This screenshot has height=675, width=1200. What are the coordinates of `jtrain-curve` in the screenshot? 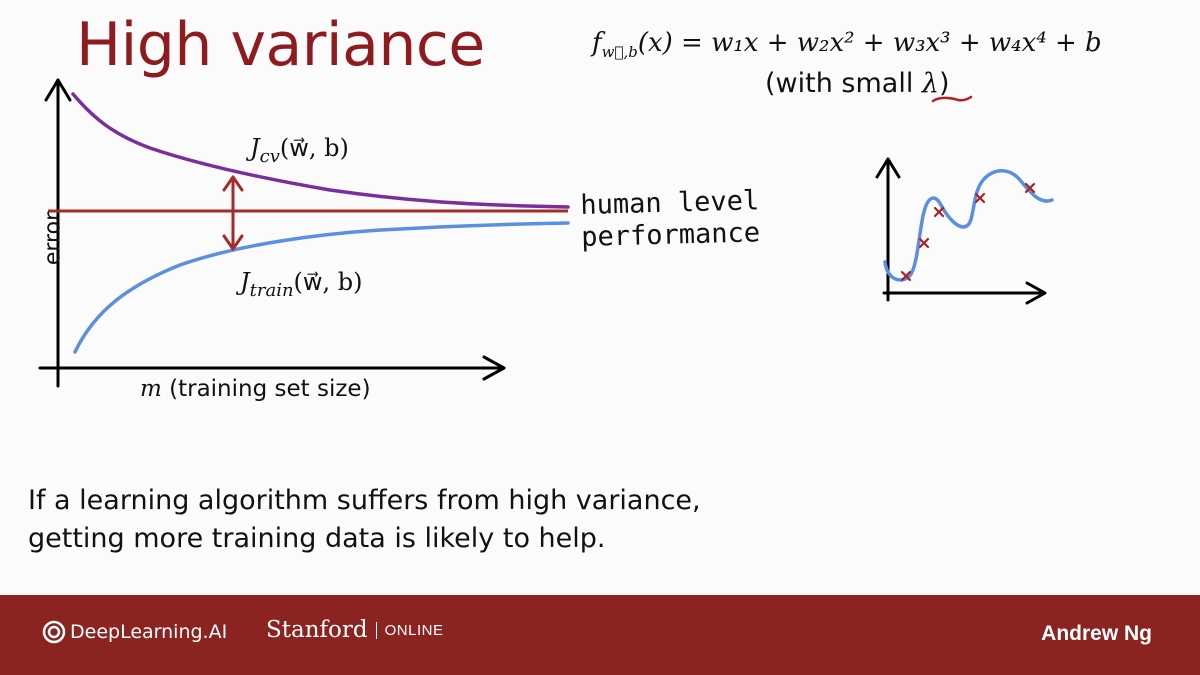 It's located at (321, 287).